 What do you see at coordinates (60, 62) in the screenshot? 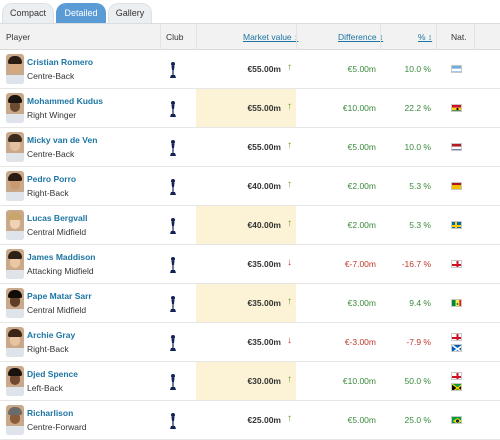
I see `player-name-link: Cristian Romero` at bounding box center [60, 62].